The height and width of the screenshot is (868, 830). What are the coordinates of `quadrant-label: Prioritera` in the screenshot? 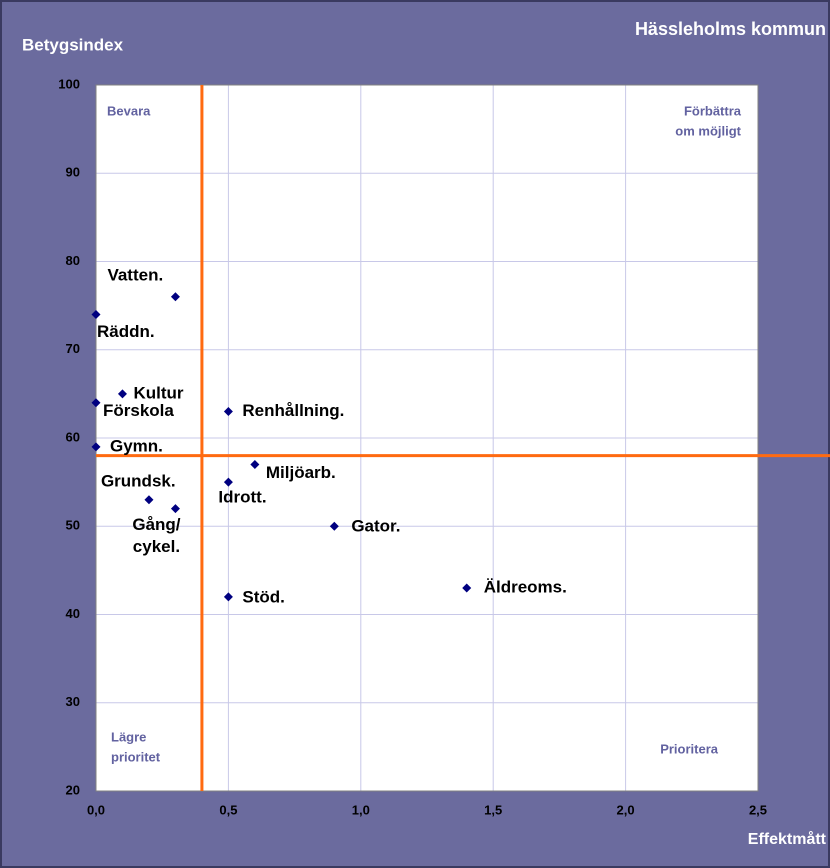 It's located at (689, 748).